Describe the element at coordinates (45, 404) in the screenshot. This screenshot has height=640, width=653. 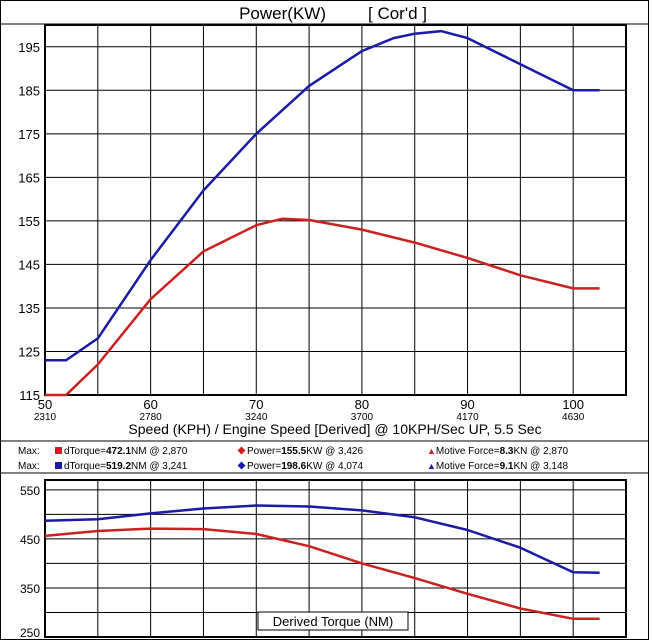
I see `x-tick-label: 50` at that location.